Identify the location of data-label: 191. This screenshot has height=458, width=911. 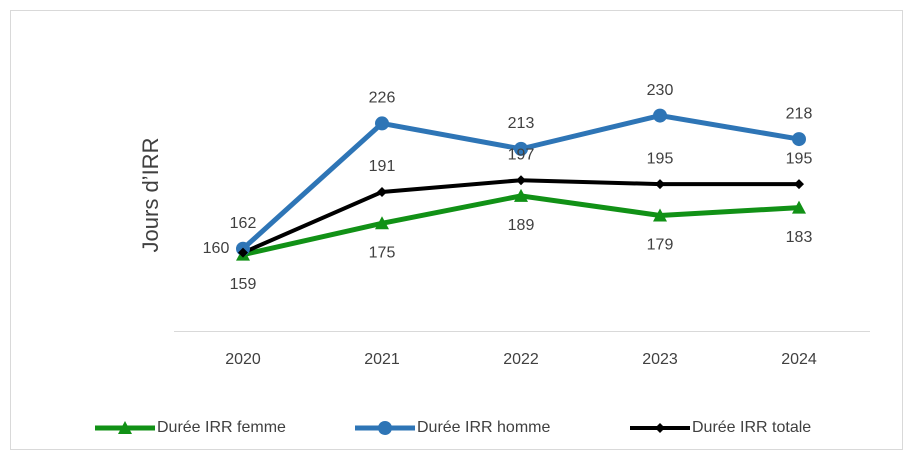
(382, 166).